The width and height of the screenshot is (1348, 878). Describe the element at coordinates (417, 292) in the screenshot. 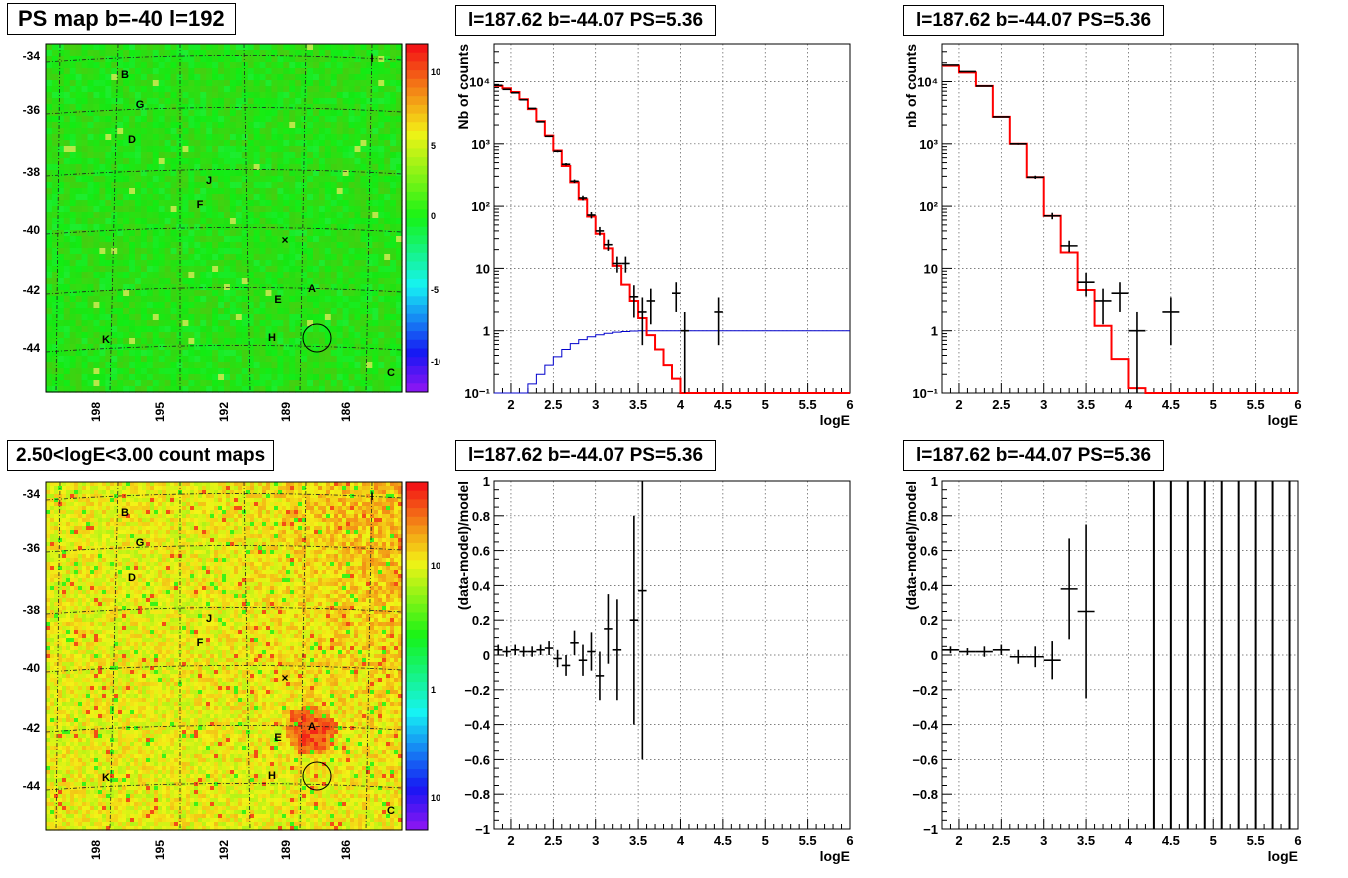

I see `colorbar-segment` at that location.